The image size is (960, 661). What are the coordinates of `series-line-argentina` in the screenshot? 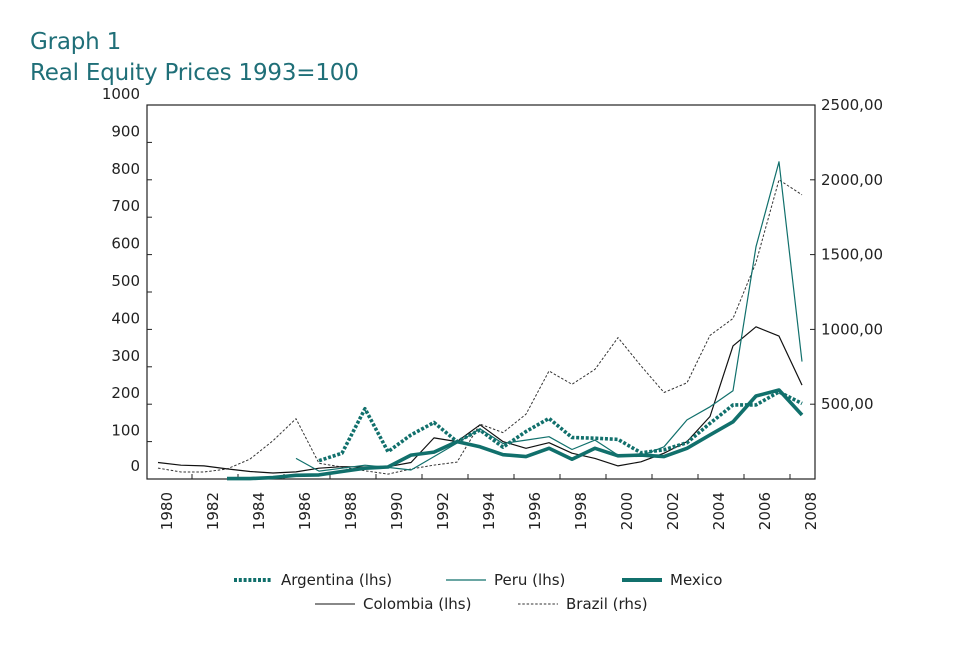 It's located at (560, 426).